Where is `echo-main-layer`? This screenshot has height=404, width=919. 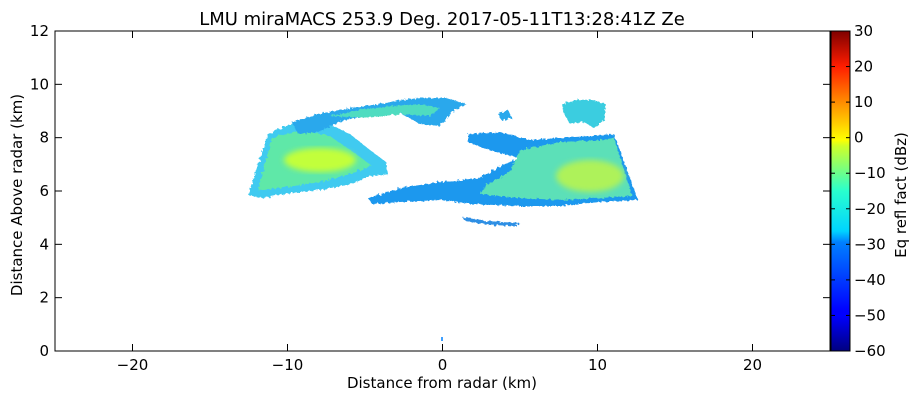
echo-main-layer is located at coordinates (503, 169).